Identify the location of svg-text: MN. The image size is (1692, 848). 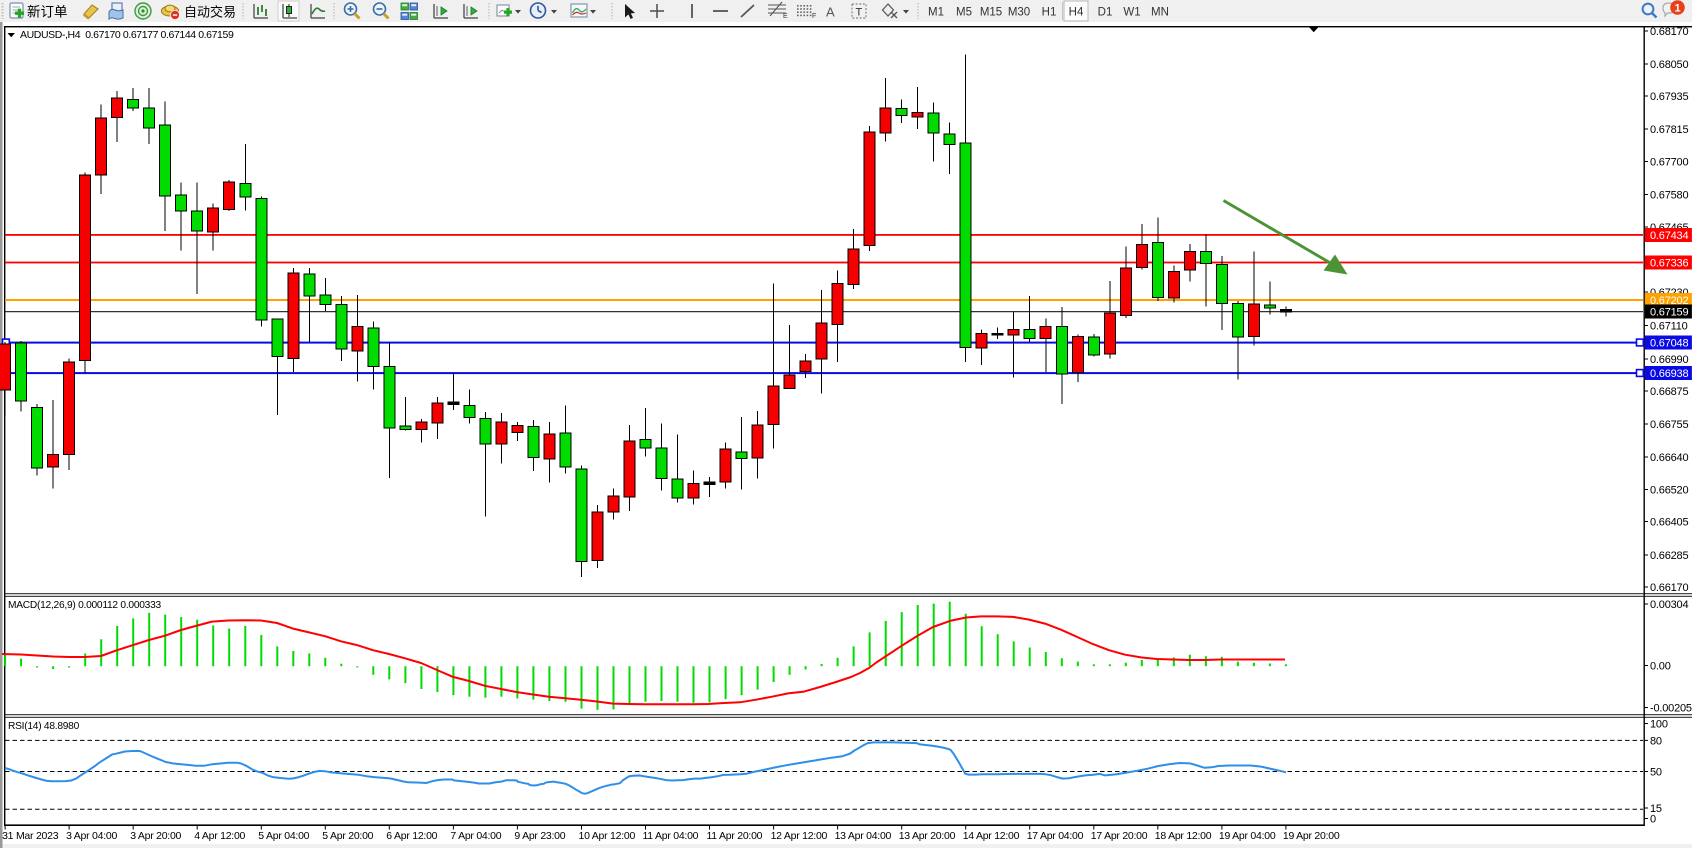
(1160, 13).